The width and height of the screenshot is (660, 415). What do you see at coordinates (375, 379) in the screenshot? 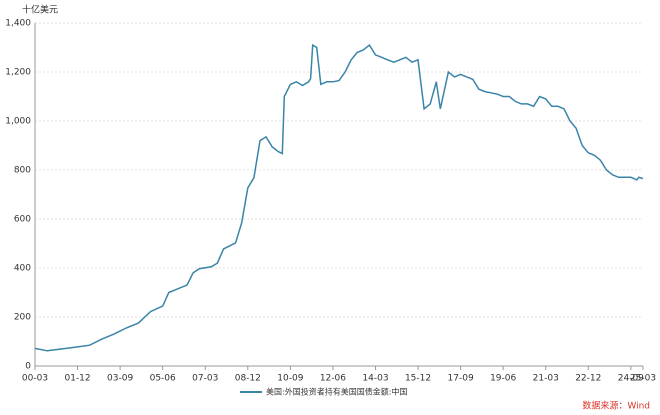
I see `x-tick-label: 14-03` at bounding box center [375, 379].